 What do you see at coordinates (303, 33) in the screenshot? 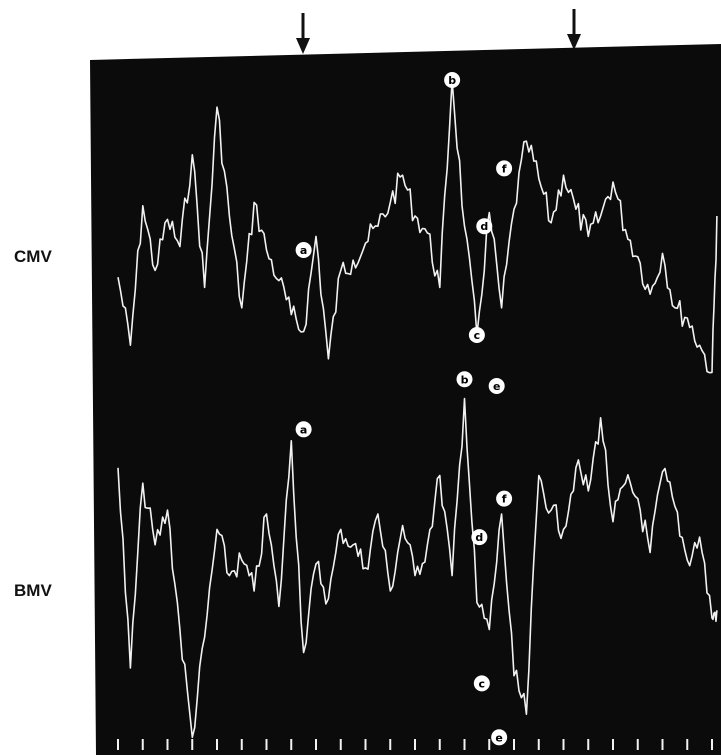
I see `arrow-left-icon` at bounding box center [303, 33].